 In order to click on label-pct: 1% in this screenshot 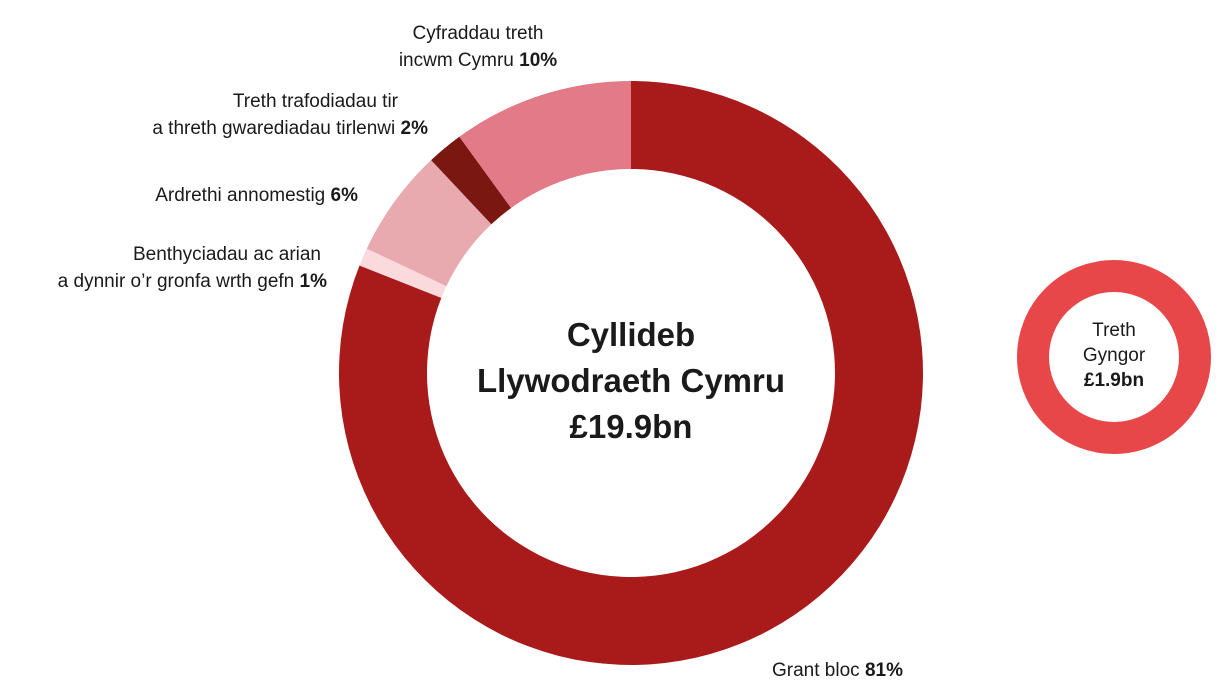, I will do `click(313, 281)`.